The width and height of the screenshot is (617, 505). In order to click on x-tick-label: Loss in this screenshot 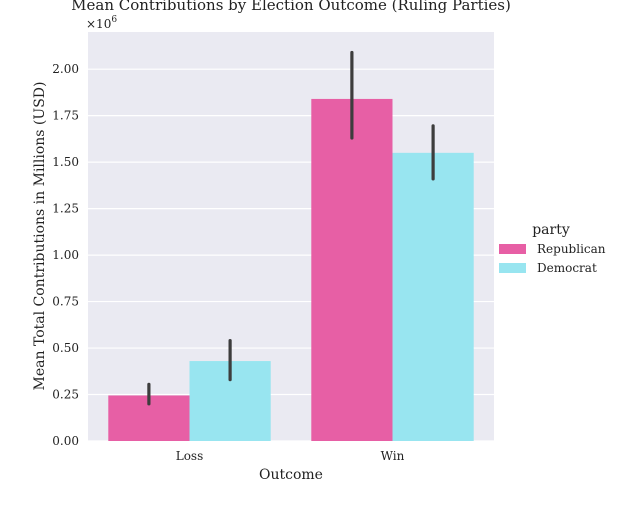, I will do `click(190, 456)`.